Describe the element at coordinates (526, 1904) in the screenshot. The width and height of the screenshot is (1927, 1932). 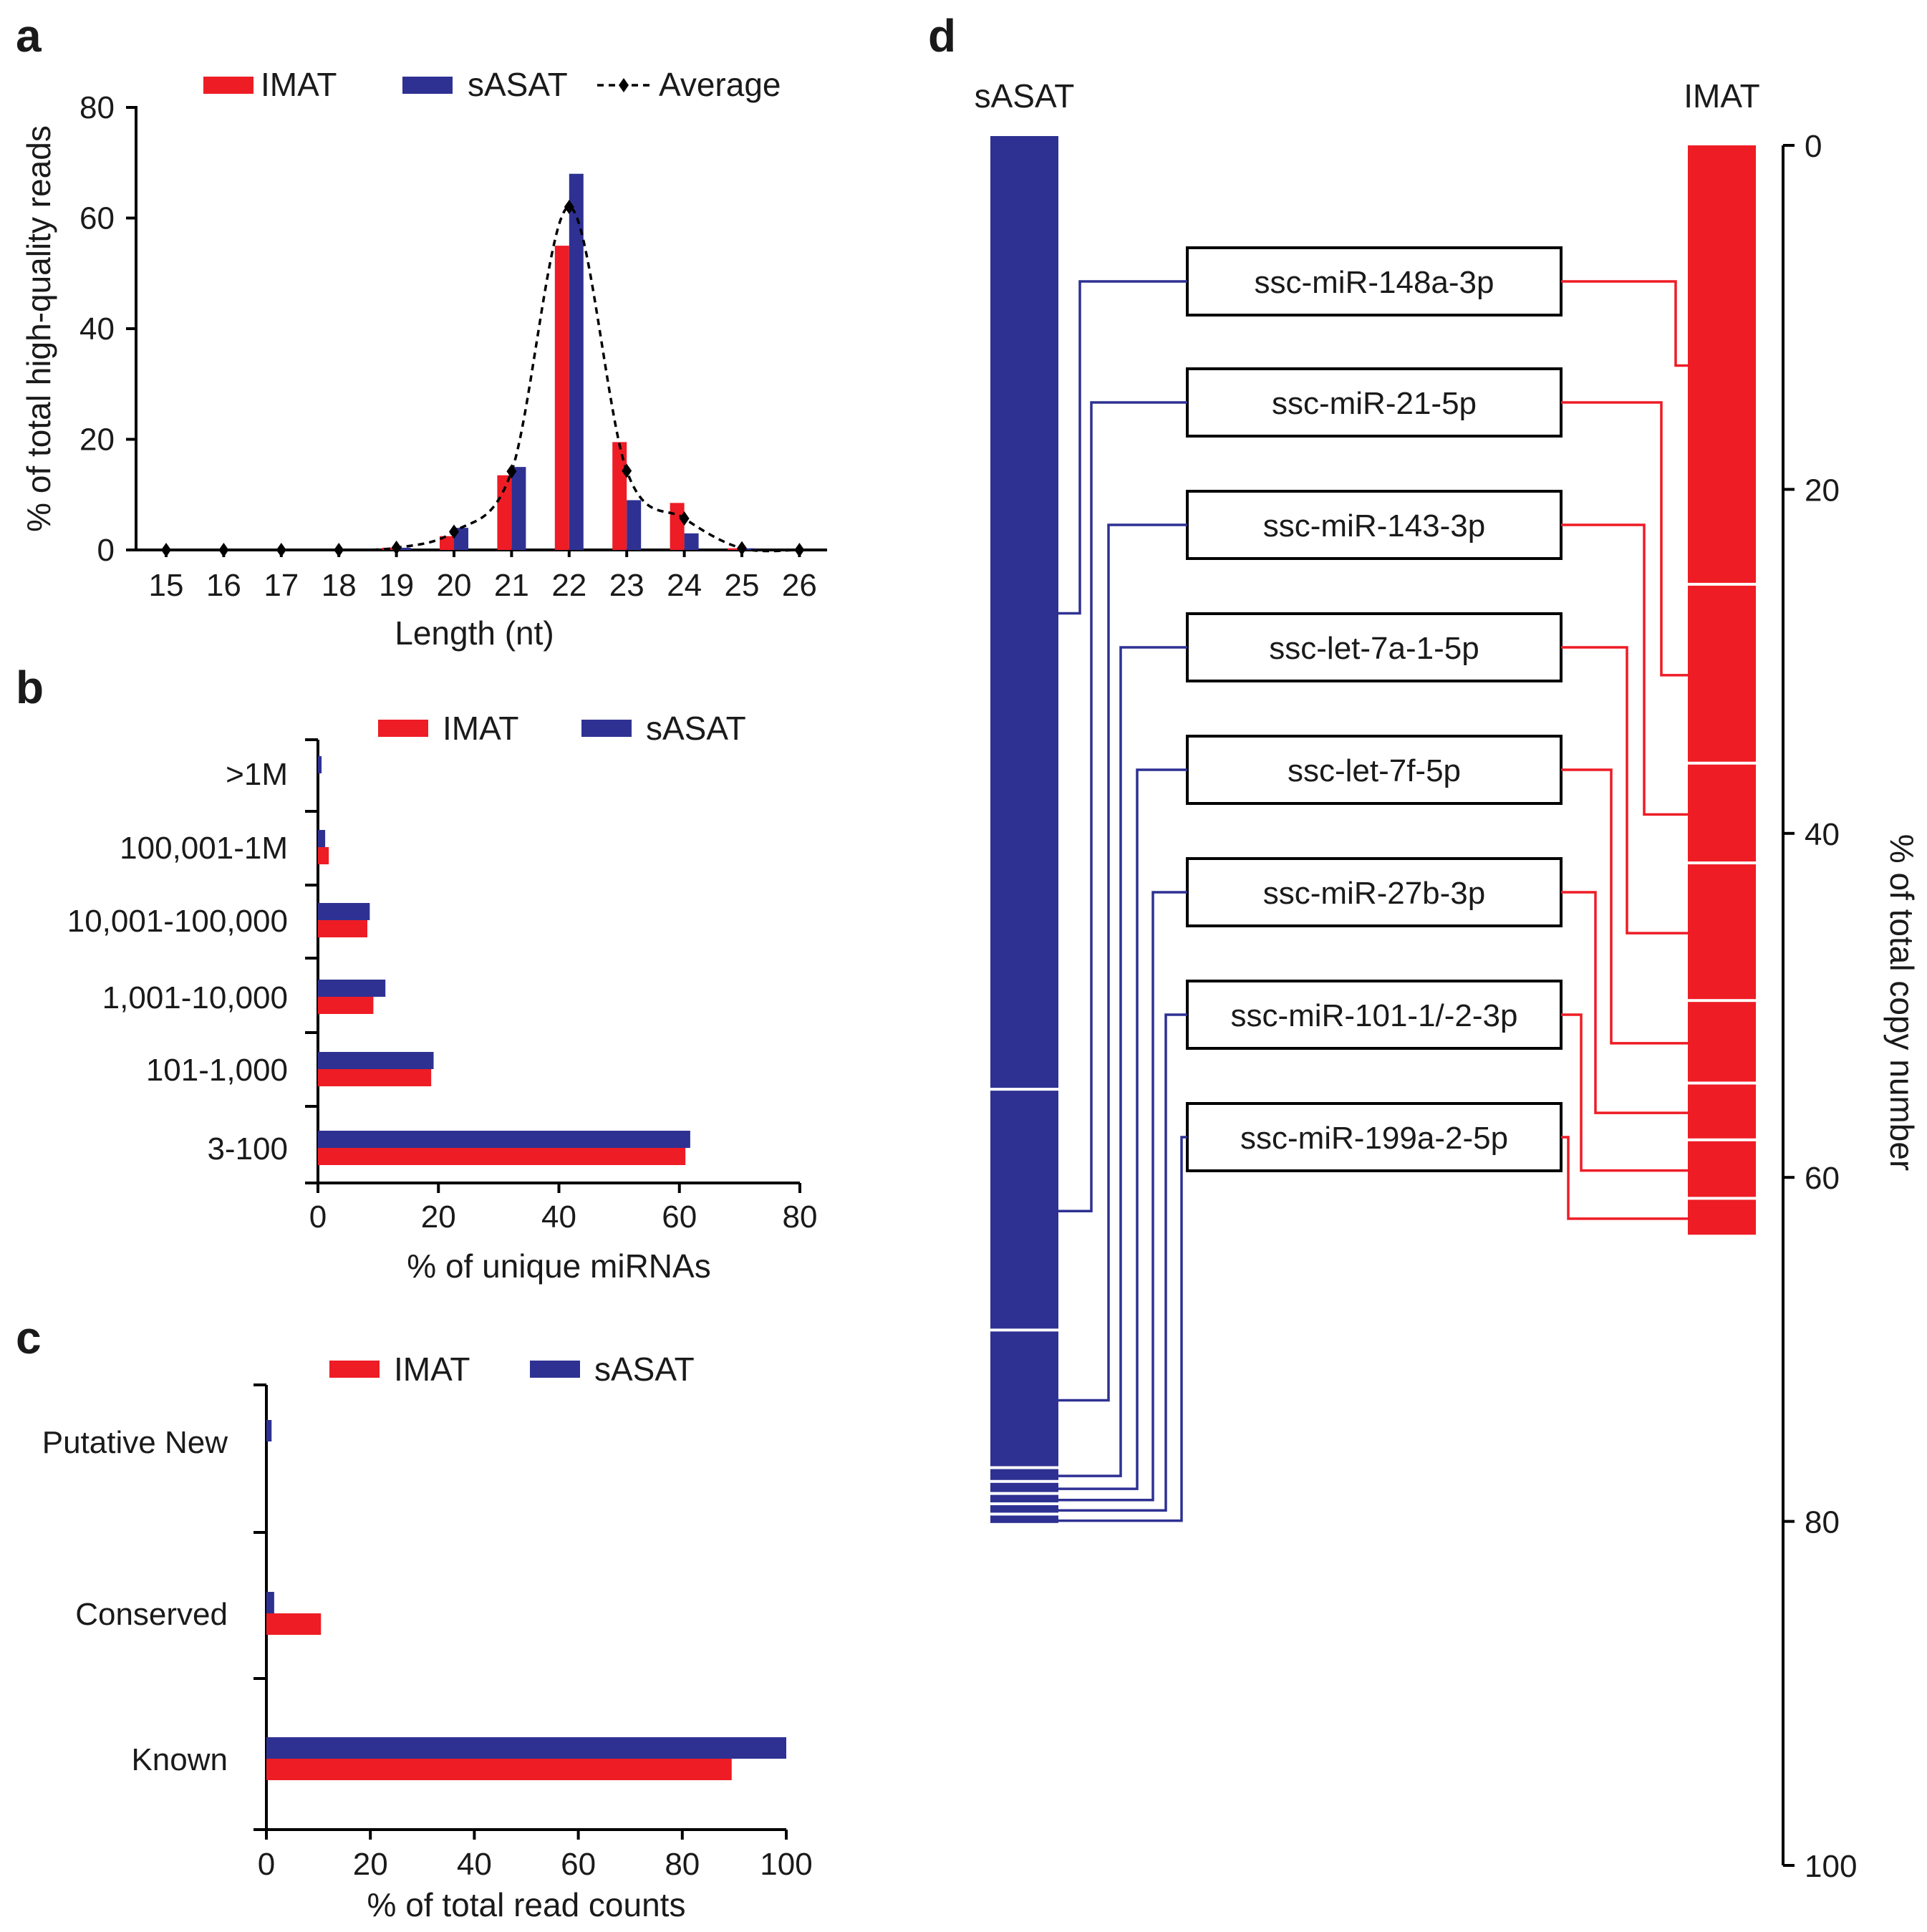
I see `x-axis-title: % of total read counts` at that location.